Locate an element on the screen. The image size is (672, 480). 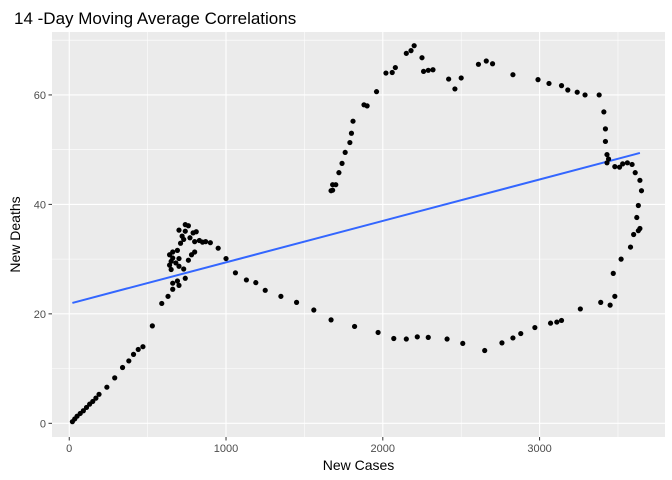
y-tick-label: 60 is located at coordinates (40, 96).